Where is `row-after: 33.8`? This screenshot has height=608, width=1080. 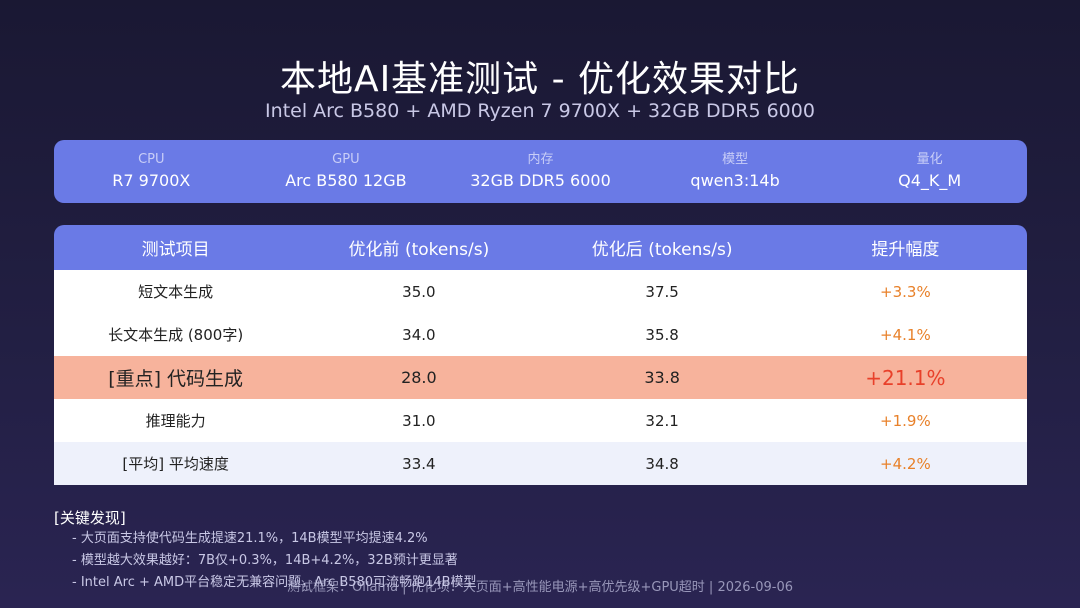
row-after: 33.8 is located at coordinates (662, 377).